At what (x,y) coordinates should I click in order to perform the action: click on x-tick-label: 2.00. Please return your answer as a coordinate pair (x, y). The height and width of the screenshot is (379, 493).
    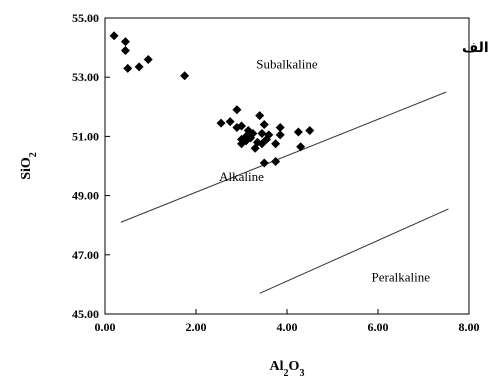
    Looking at the image, I should click on (196, 327).